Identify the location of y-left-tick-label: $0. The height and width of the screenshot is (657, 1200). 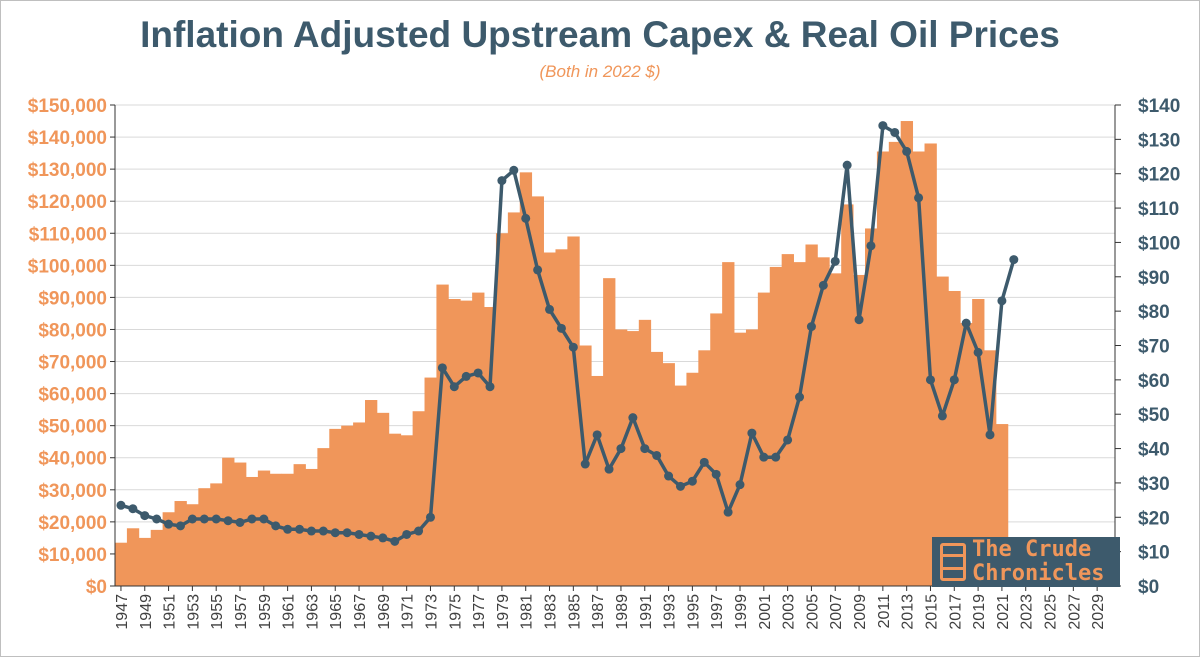
(96, 587).